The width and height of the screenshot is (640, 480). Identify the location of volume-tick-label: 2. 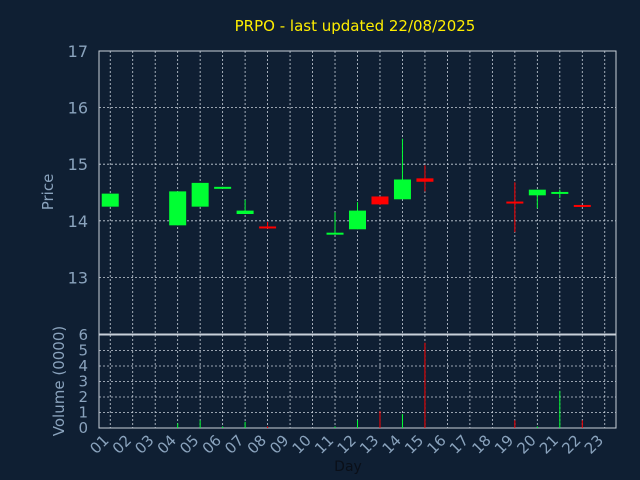
(83, 397).